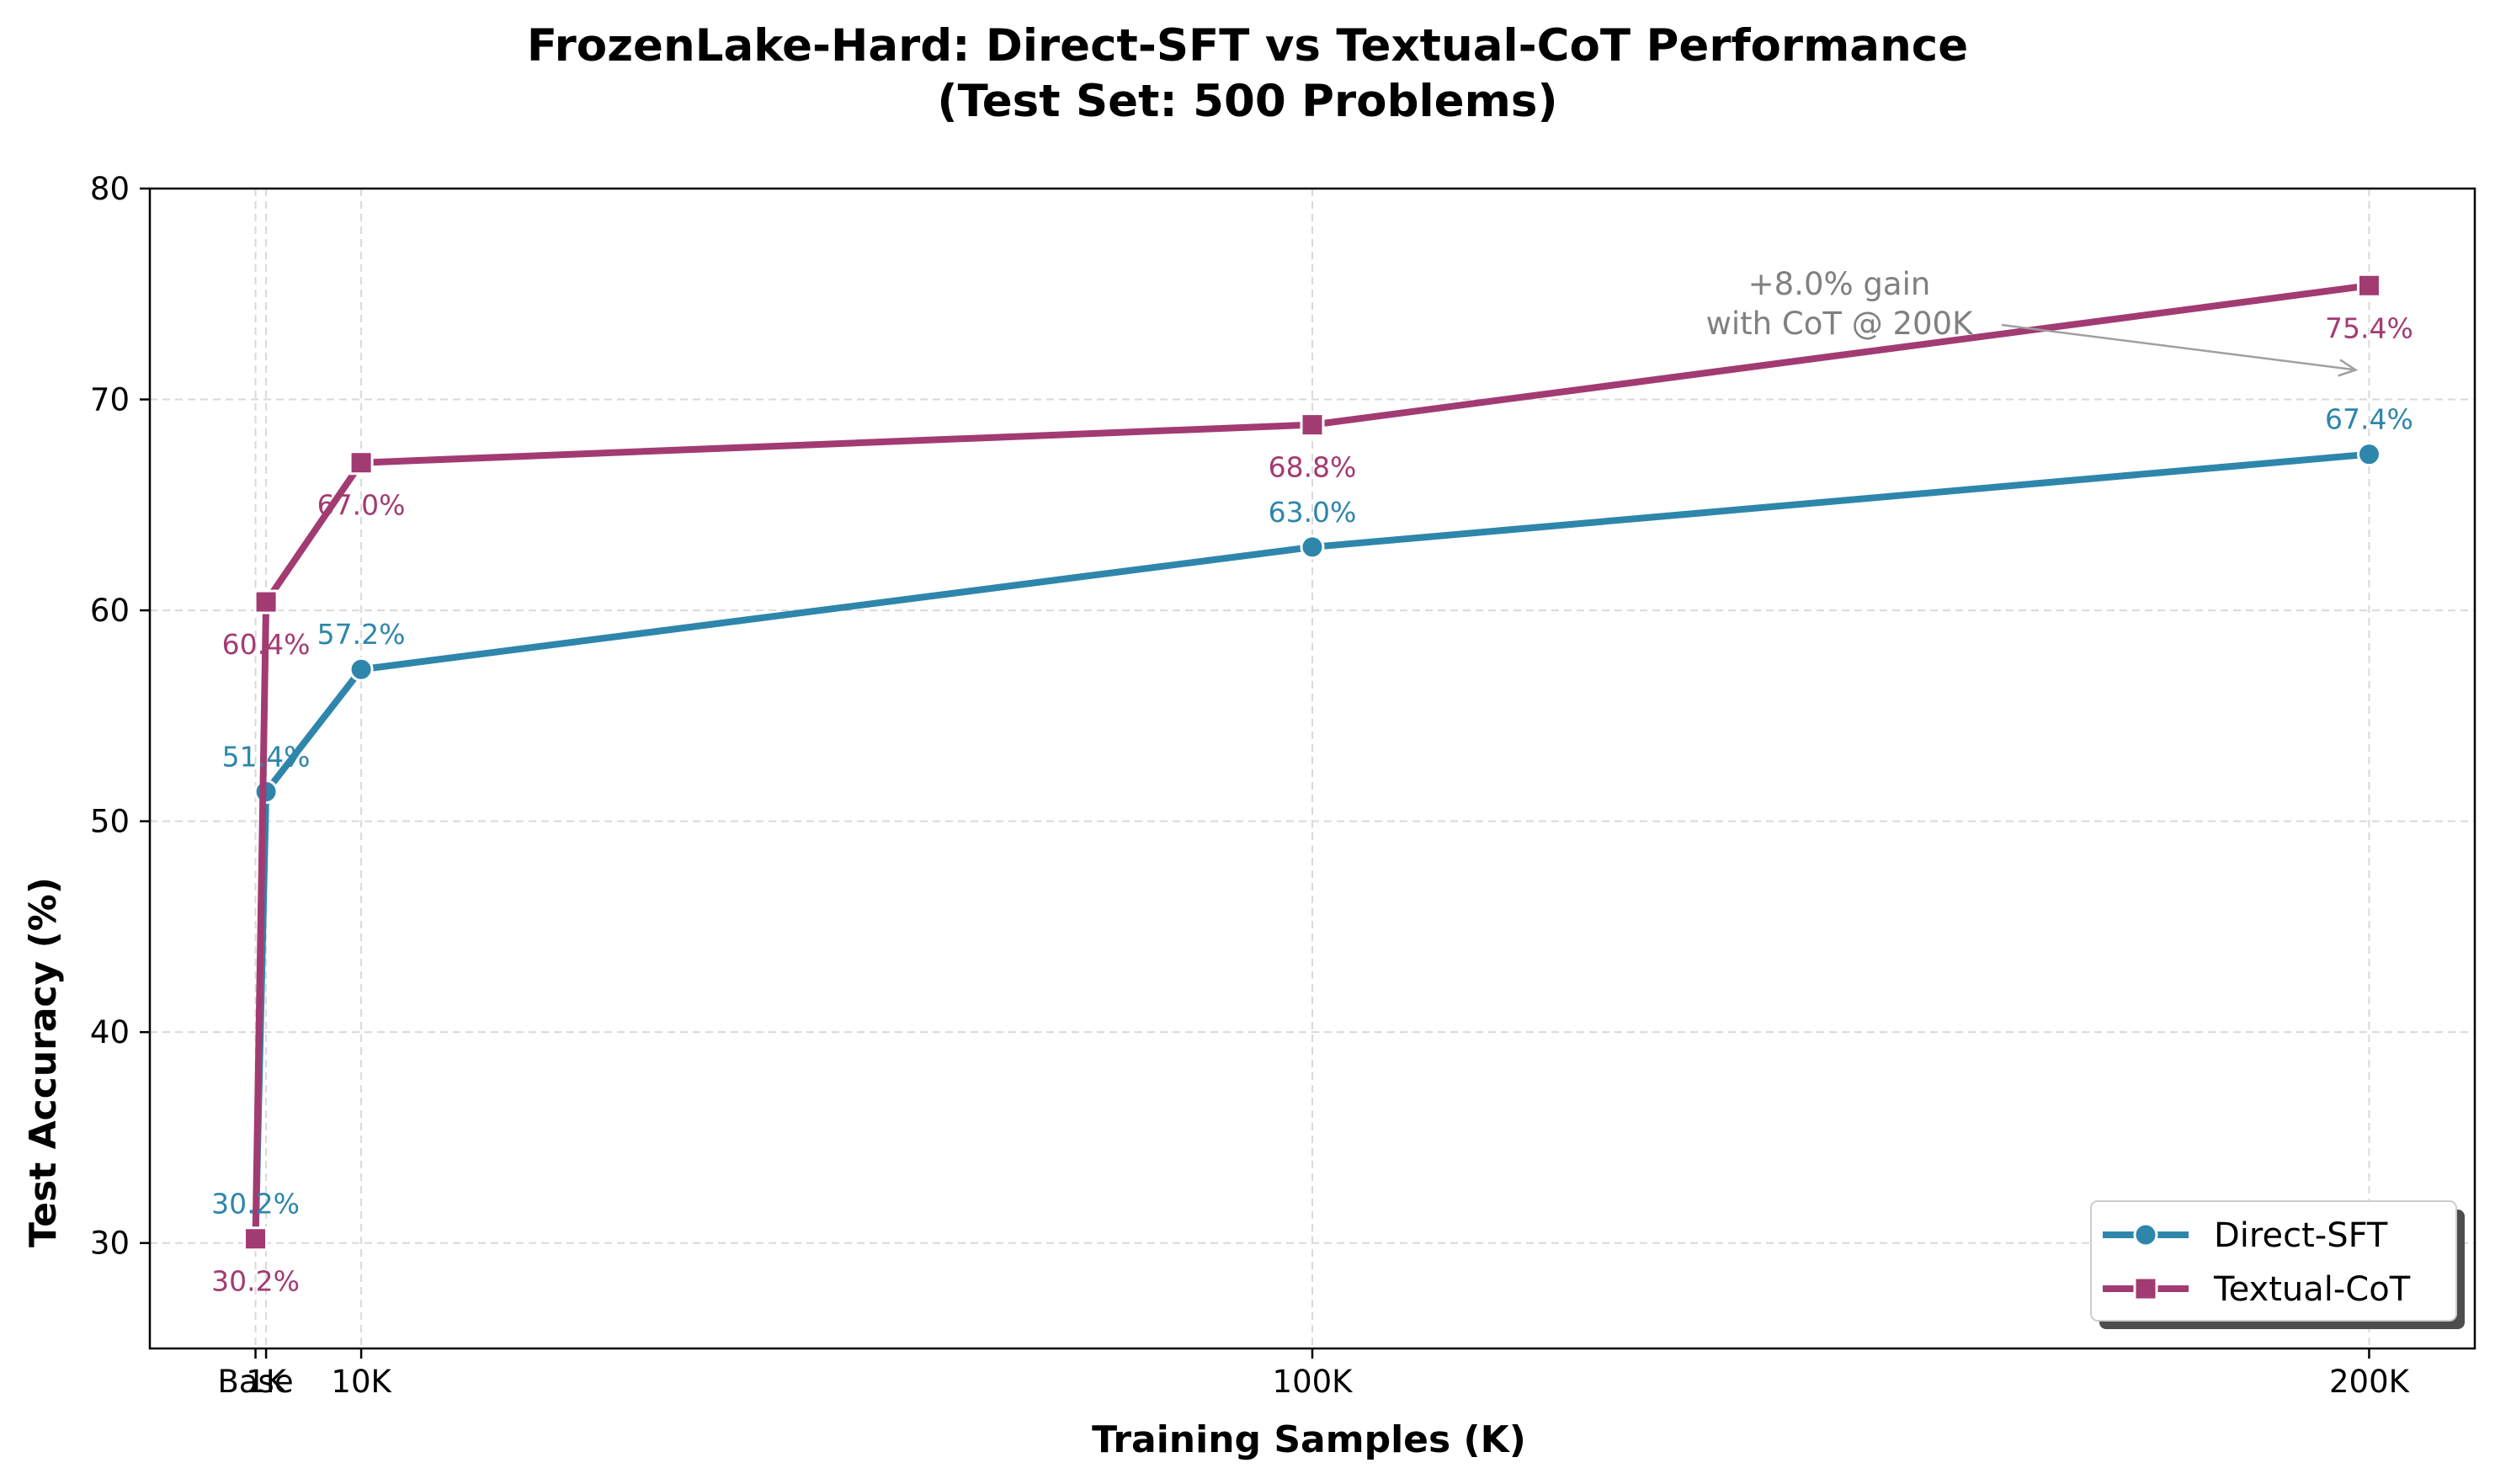 The height and width of the screenshot is (1484, 2495). Describe the element at coordinates (110, 1244) in the screenshot. I see `y-tick-label: 30` at that location.